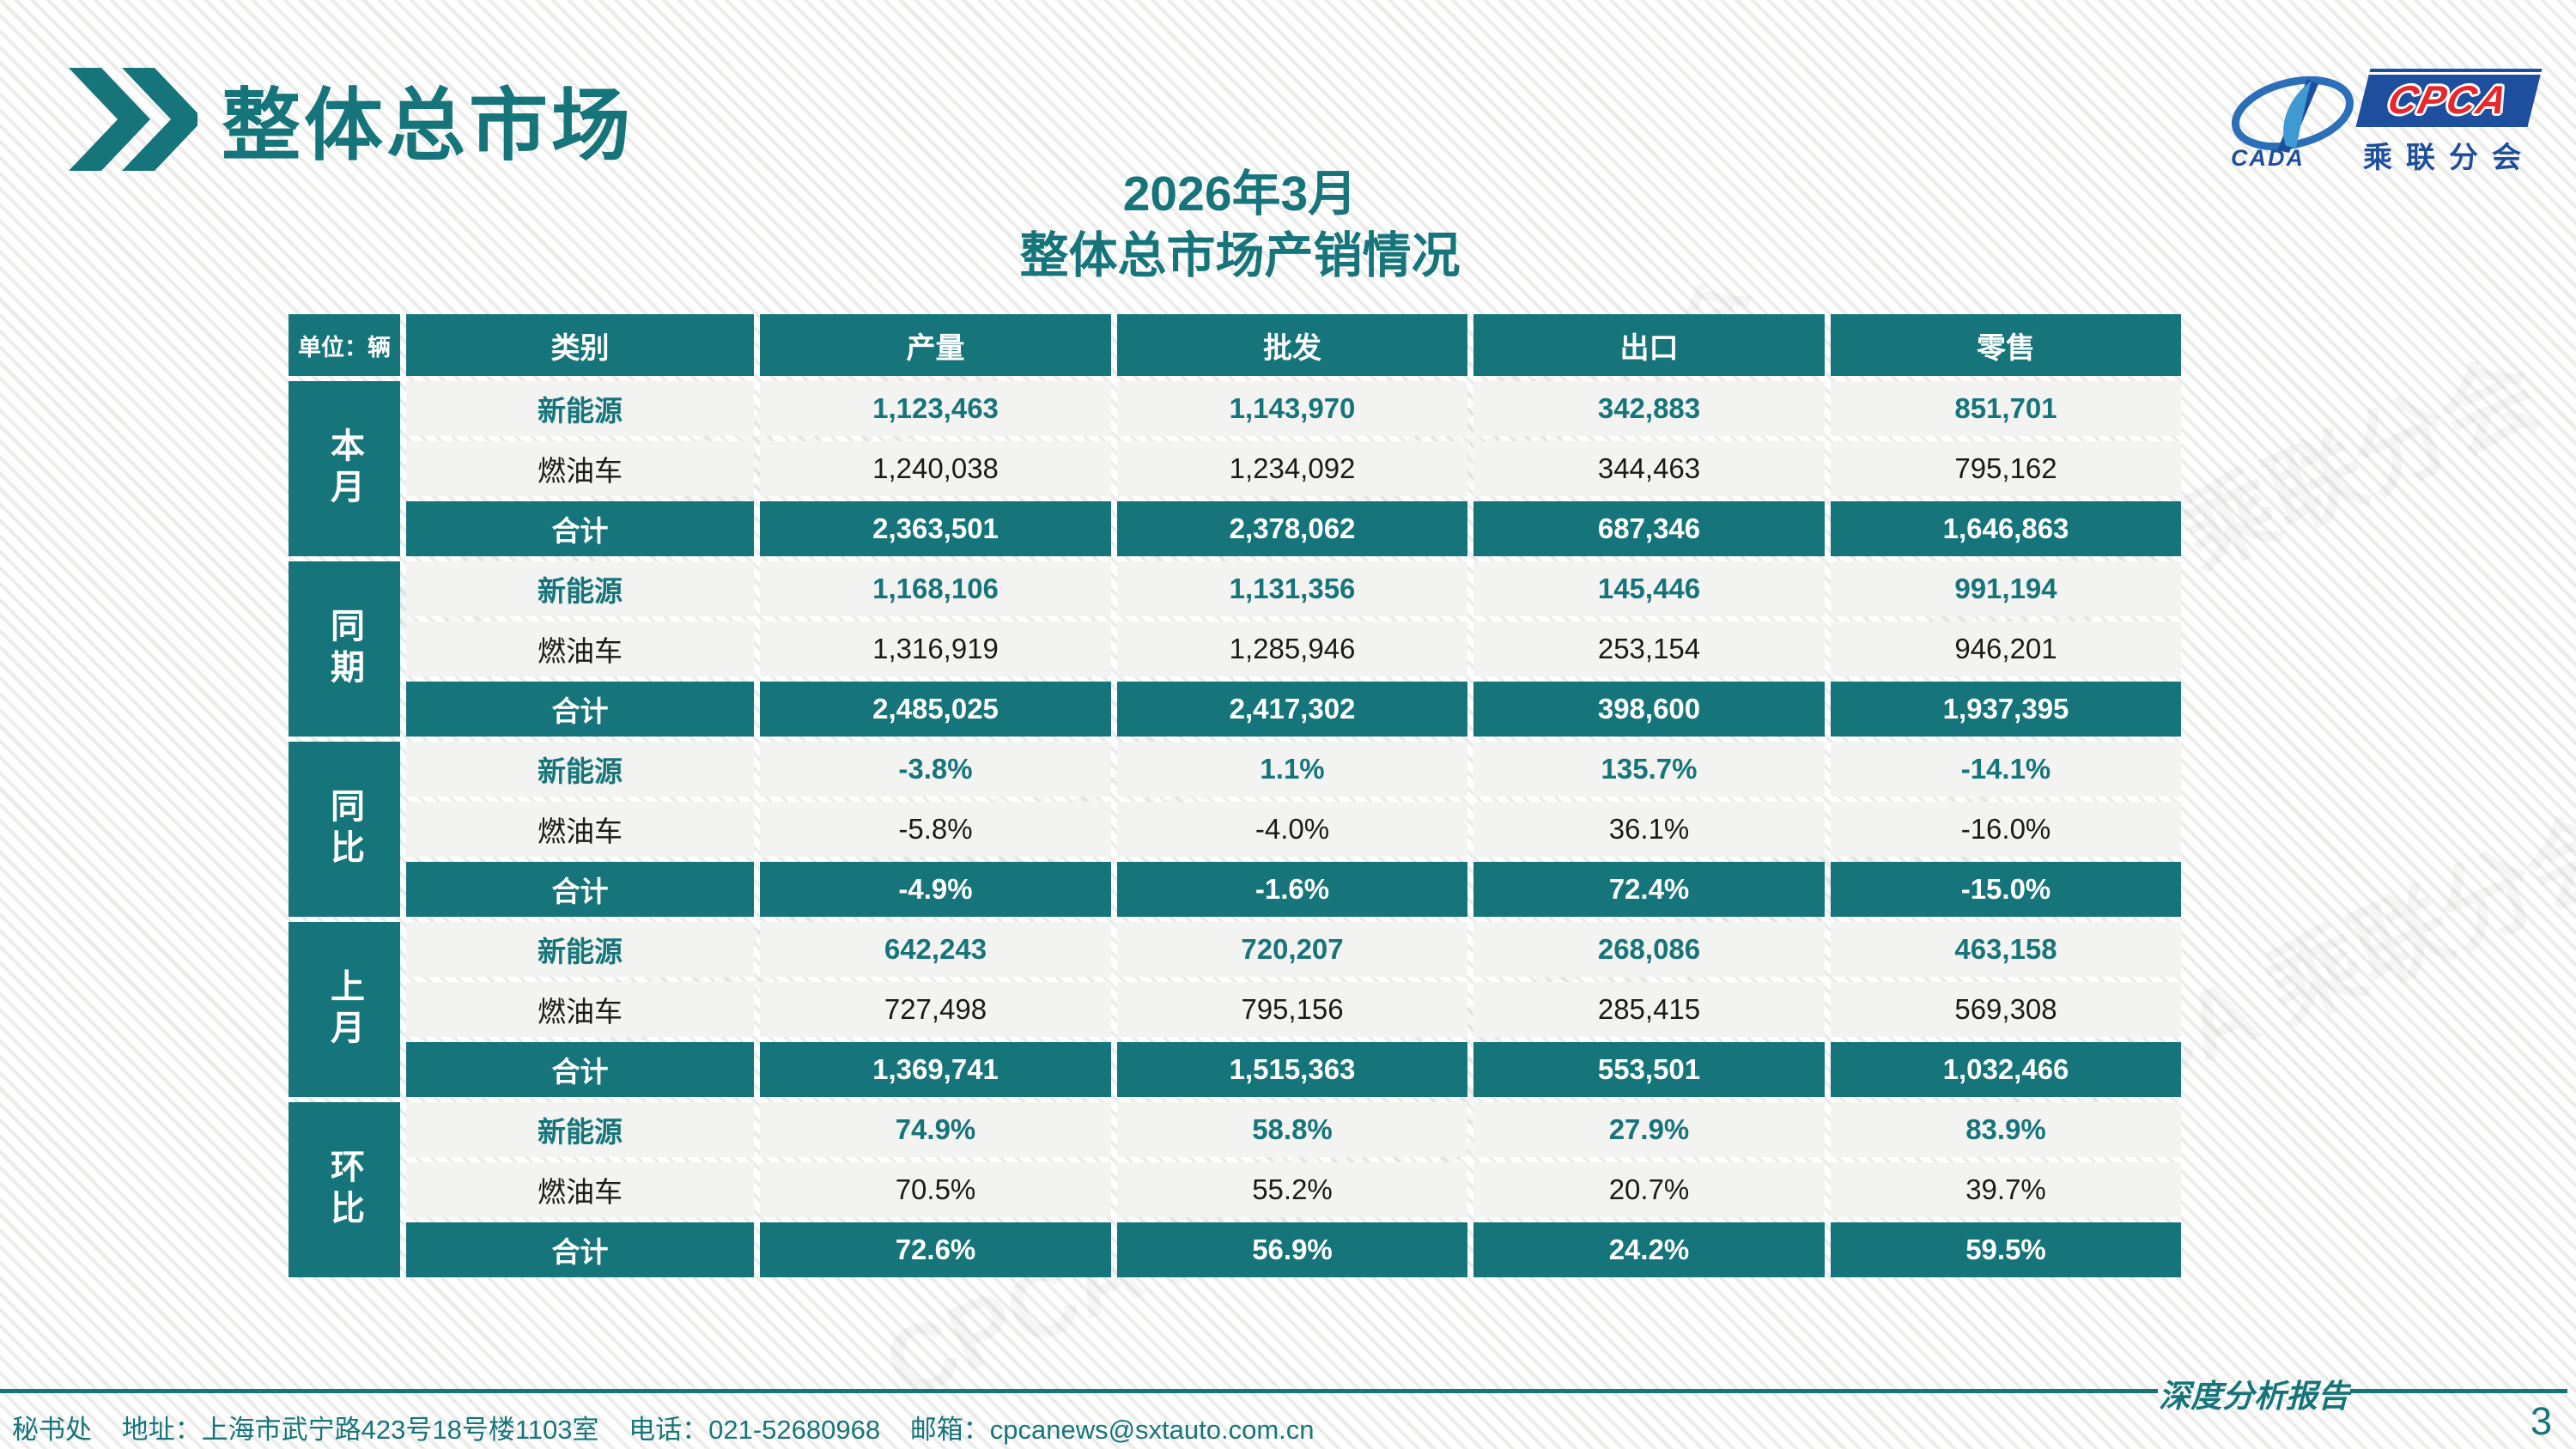 Image resolution: width=2576 pixels, height=1449 pixels. What do you see at coordinates (936, 829) in the screenshot?
I see `value-cell: -5.8%` at bounding box center [936, 829].